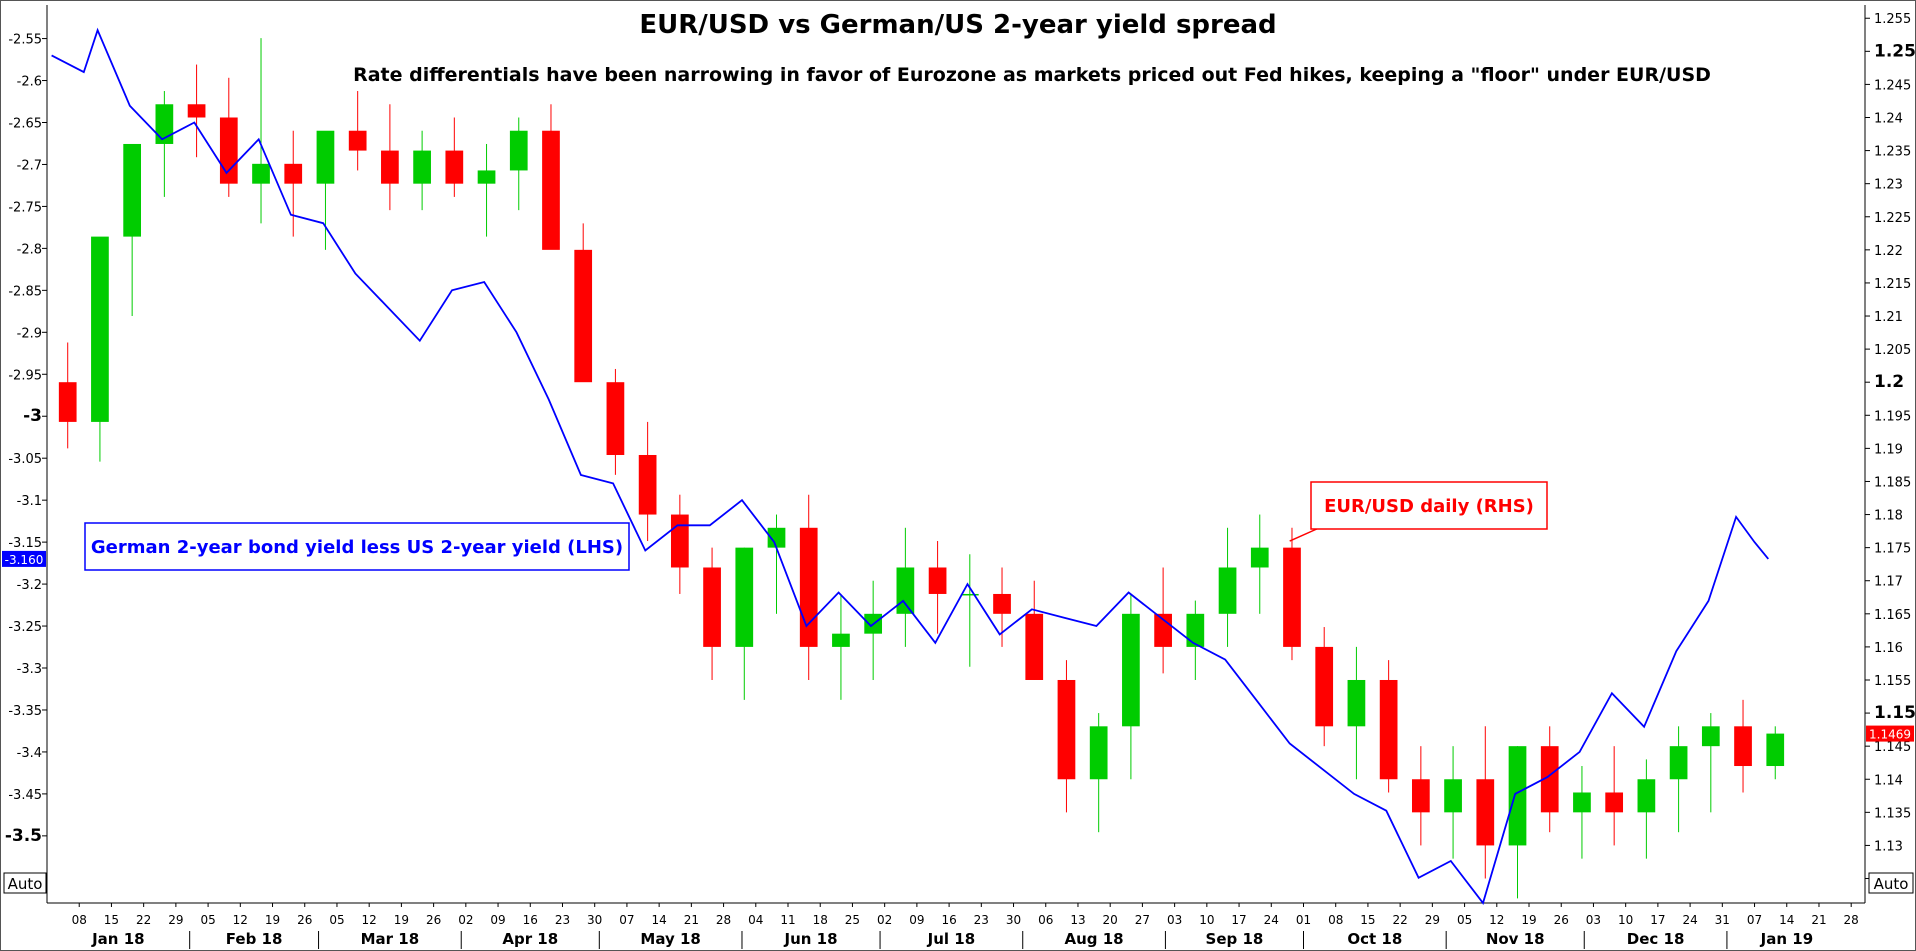  Describe the element at coordinates (1110, 920) in the screenshot. I see `x-day-tick-label: 20` at that location.